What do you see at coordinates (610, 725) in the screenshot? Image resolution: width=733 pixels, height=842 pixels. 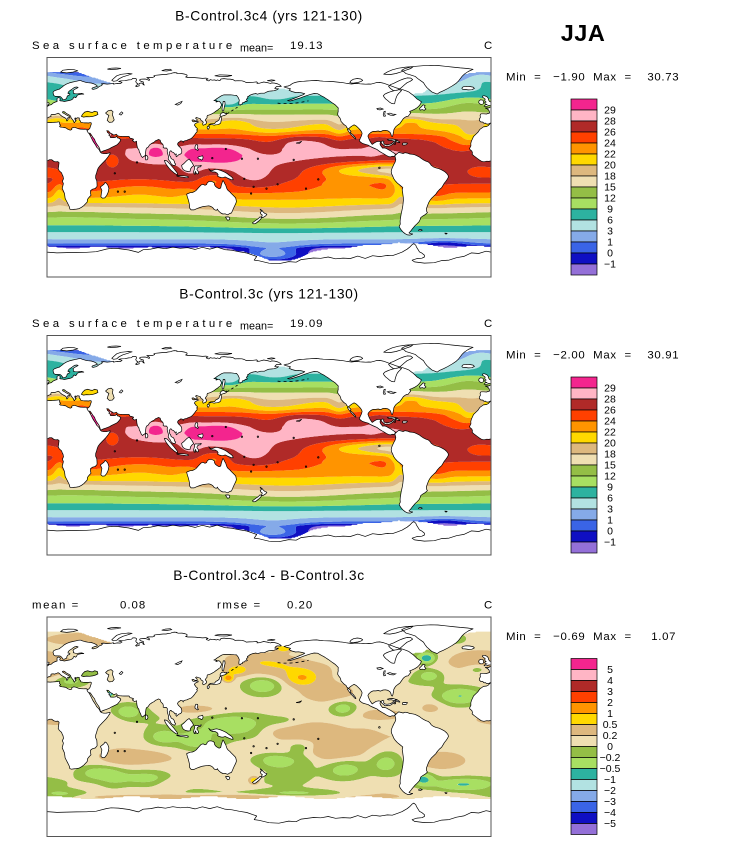 I see `svg-text: 0.5` at bounding box center [610, 725].